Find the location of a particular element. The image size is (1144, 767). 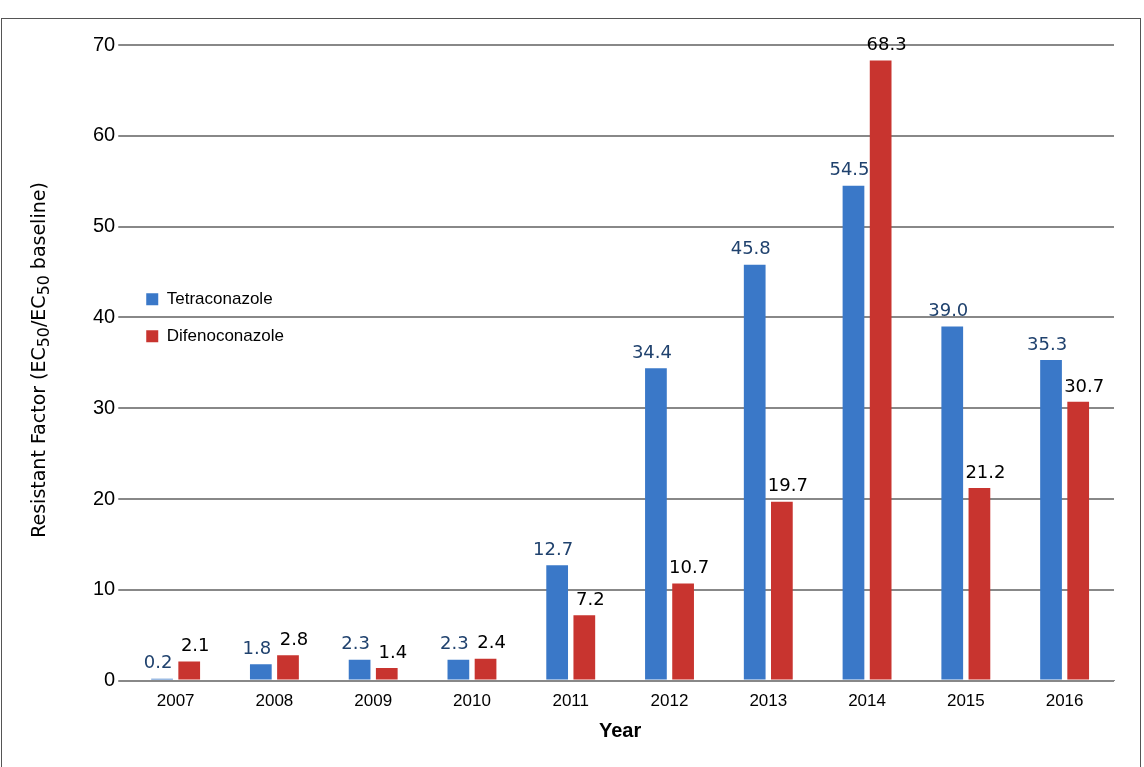

x-tick-label: 2014 is located at coordinates (867, 701).